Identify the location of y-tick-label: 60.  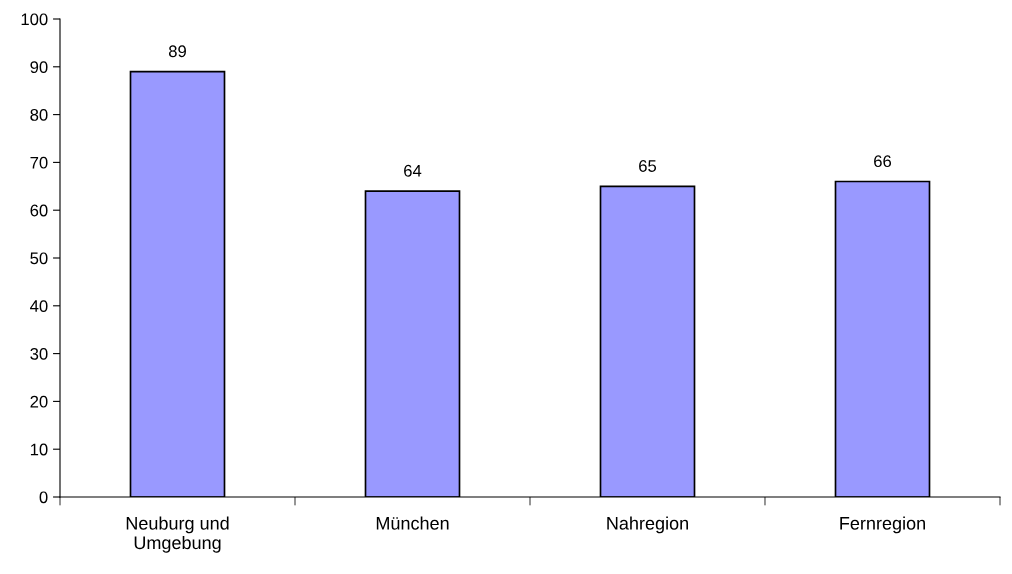
(39, 210).